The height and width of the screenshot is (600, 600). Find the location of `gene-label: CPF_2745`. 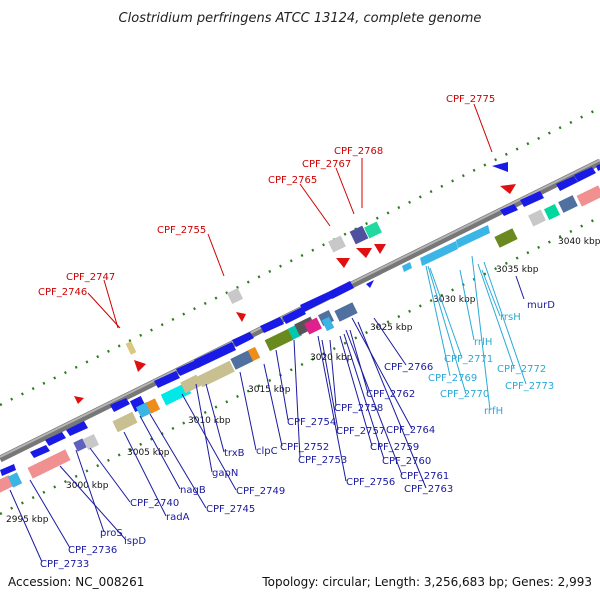

gene-label: CPF_2745 is located at coordinates (230, 509).